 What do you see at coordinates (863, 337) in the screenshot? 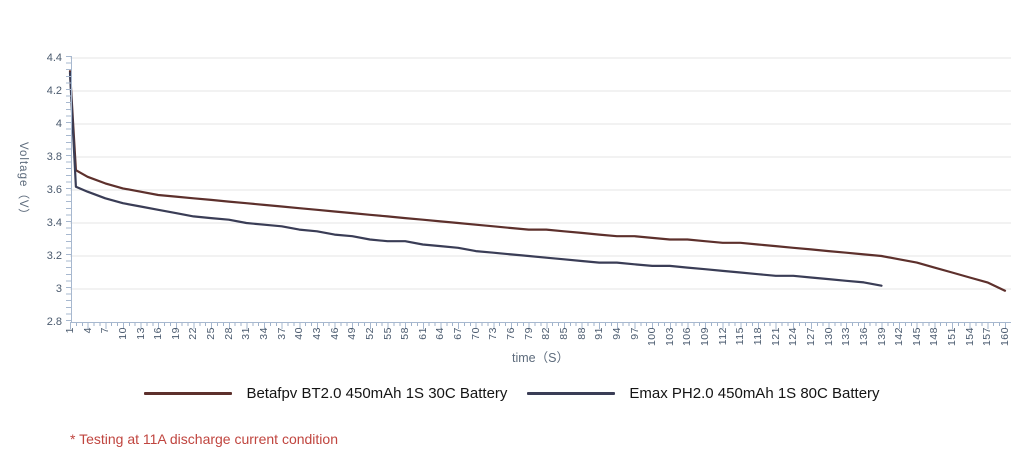
I see `x-tick-label-136: 136` at bounding box center [863, 337].